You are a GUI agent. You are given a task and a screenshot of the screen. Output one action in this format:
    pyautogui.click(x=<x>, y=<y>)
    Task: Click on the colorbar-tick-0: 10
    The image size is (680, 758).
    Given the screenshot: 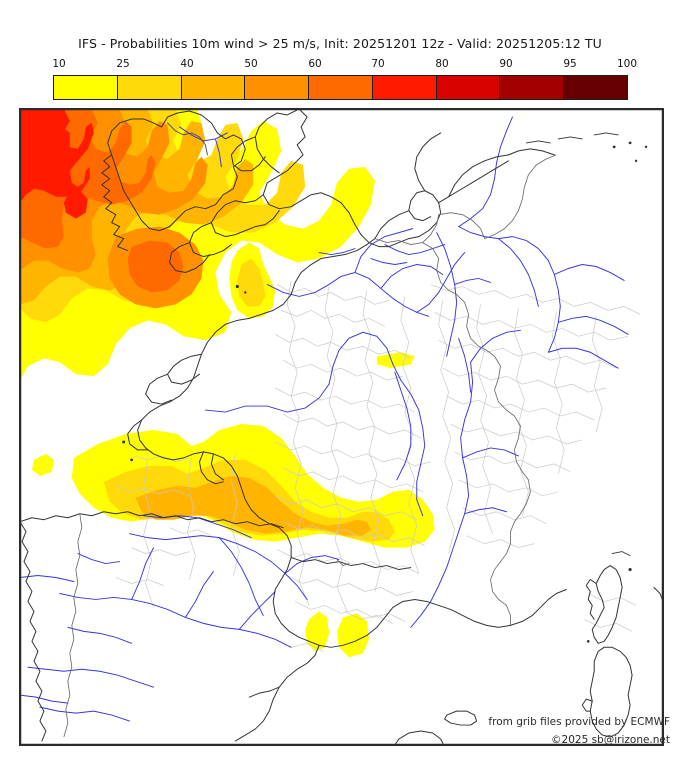 What is the action you would take?
    pyautogui.click(x=59, y=64)
    